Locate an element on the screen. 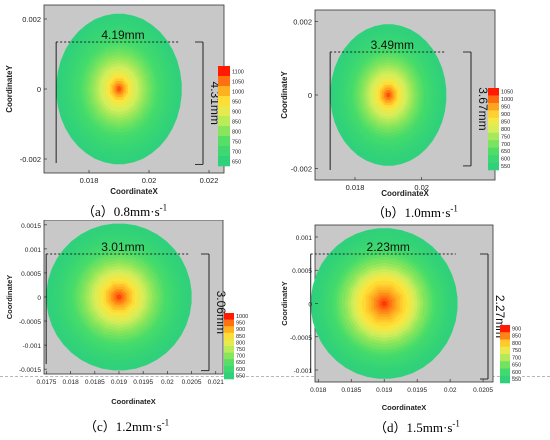 The width and height of the screenshot is (550, 440). y-tick-label-d: 0.001 is located at coordinates (304, 238).